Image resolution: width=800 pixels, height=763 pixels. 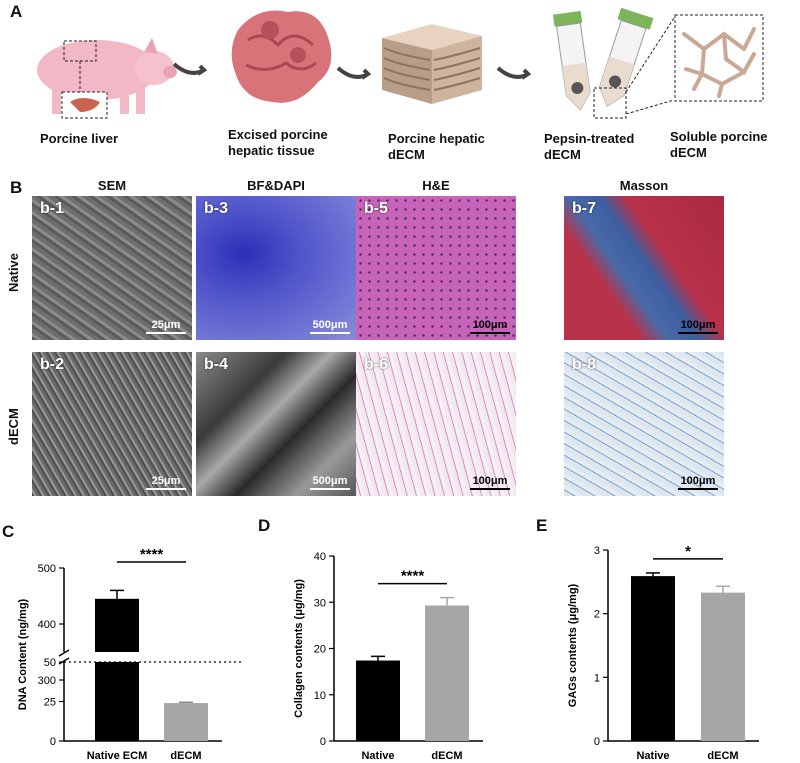 What do you see at coordinates (112, 424) in the screenshot?
I see `micrograph-tile: b-2 25μm` at bounding box center [112, 424].